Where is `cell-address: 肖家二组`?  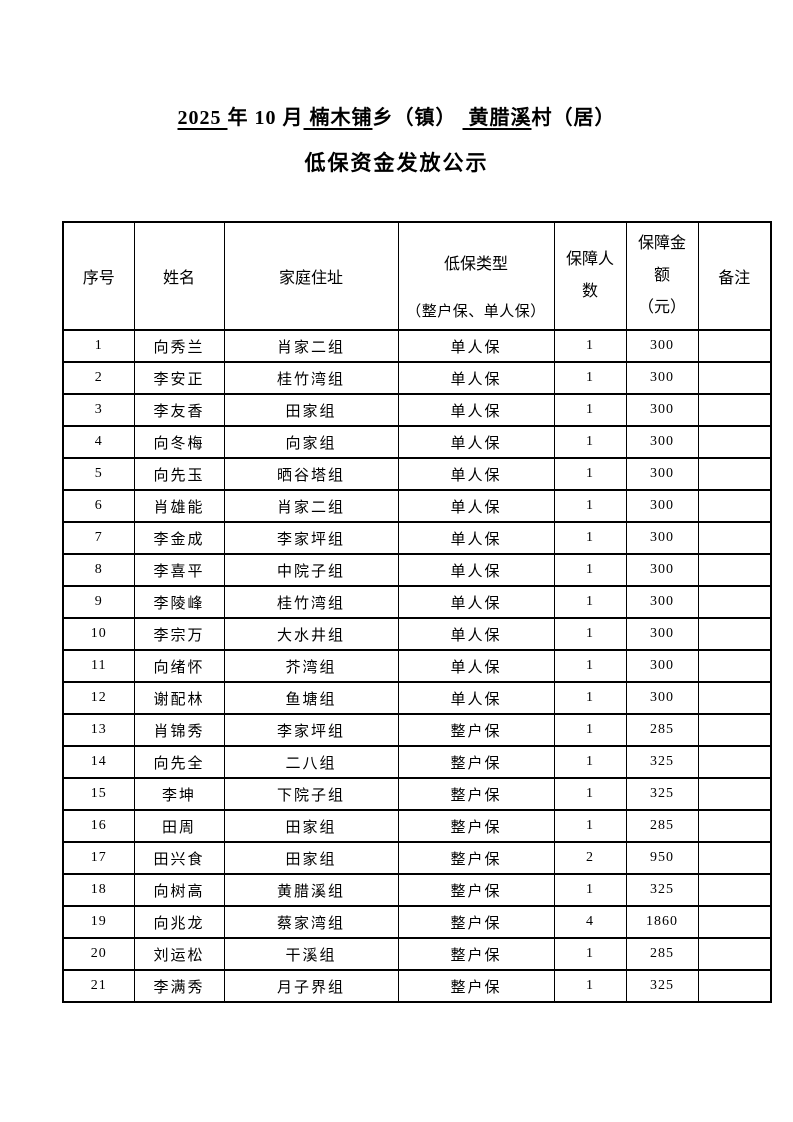
cell-address: 肖家二组 is located at coordinates (311, 506).